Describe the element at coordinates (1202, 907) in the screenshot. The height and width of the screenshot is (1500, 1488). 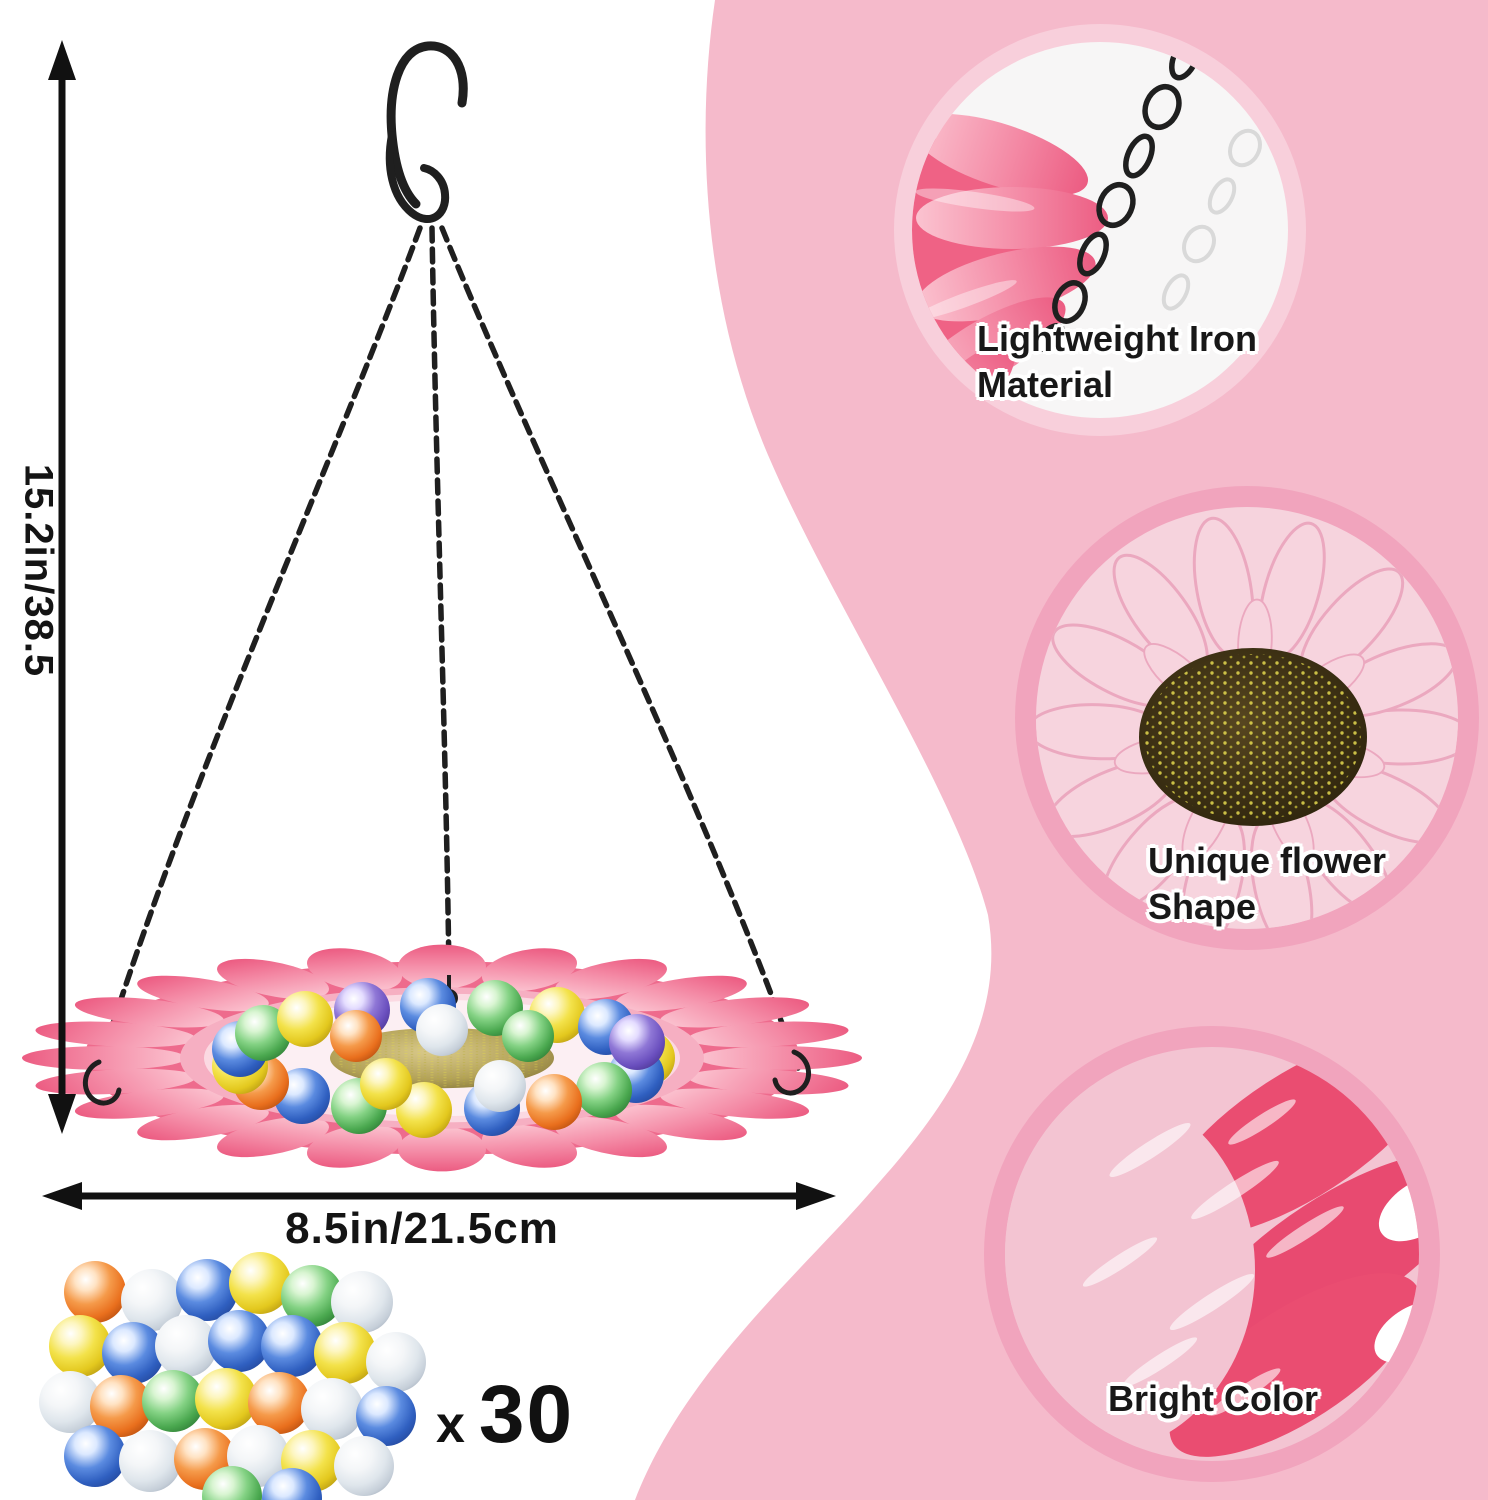
I see `callout-label-line: Shape` at that location.